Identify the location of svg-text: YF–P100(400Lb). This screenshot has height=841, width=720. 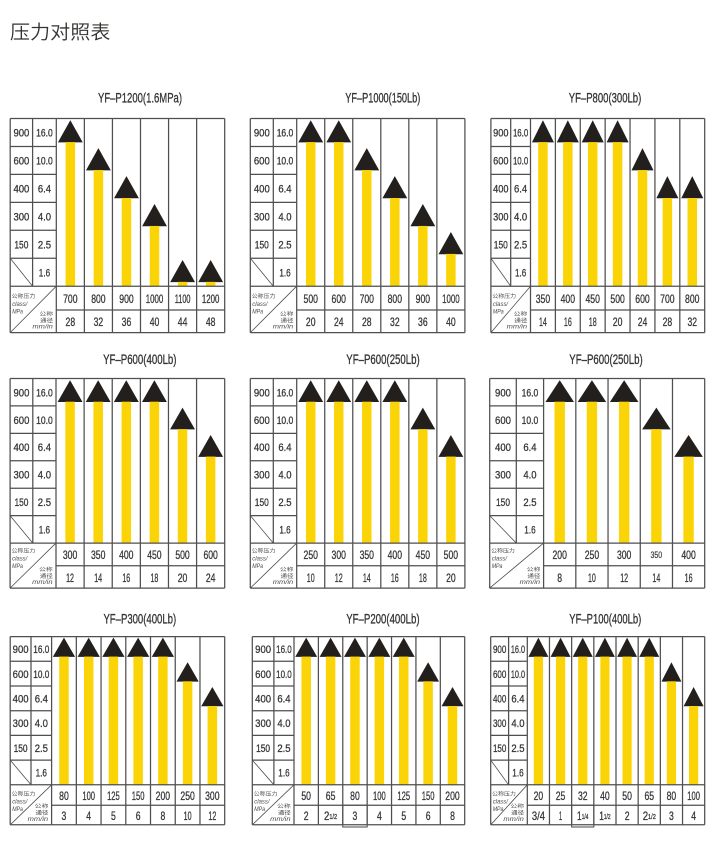
(605, 618).